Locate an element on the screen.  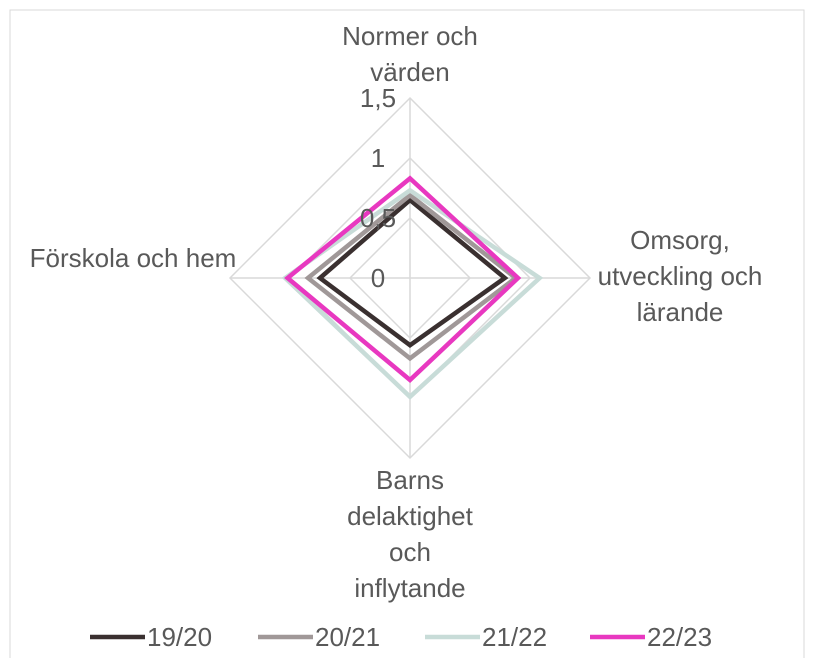
category-label: Barns delaktighet och inflytande is located at coordinates (410, 534).